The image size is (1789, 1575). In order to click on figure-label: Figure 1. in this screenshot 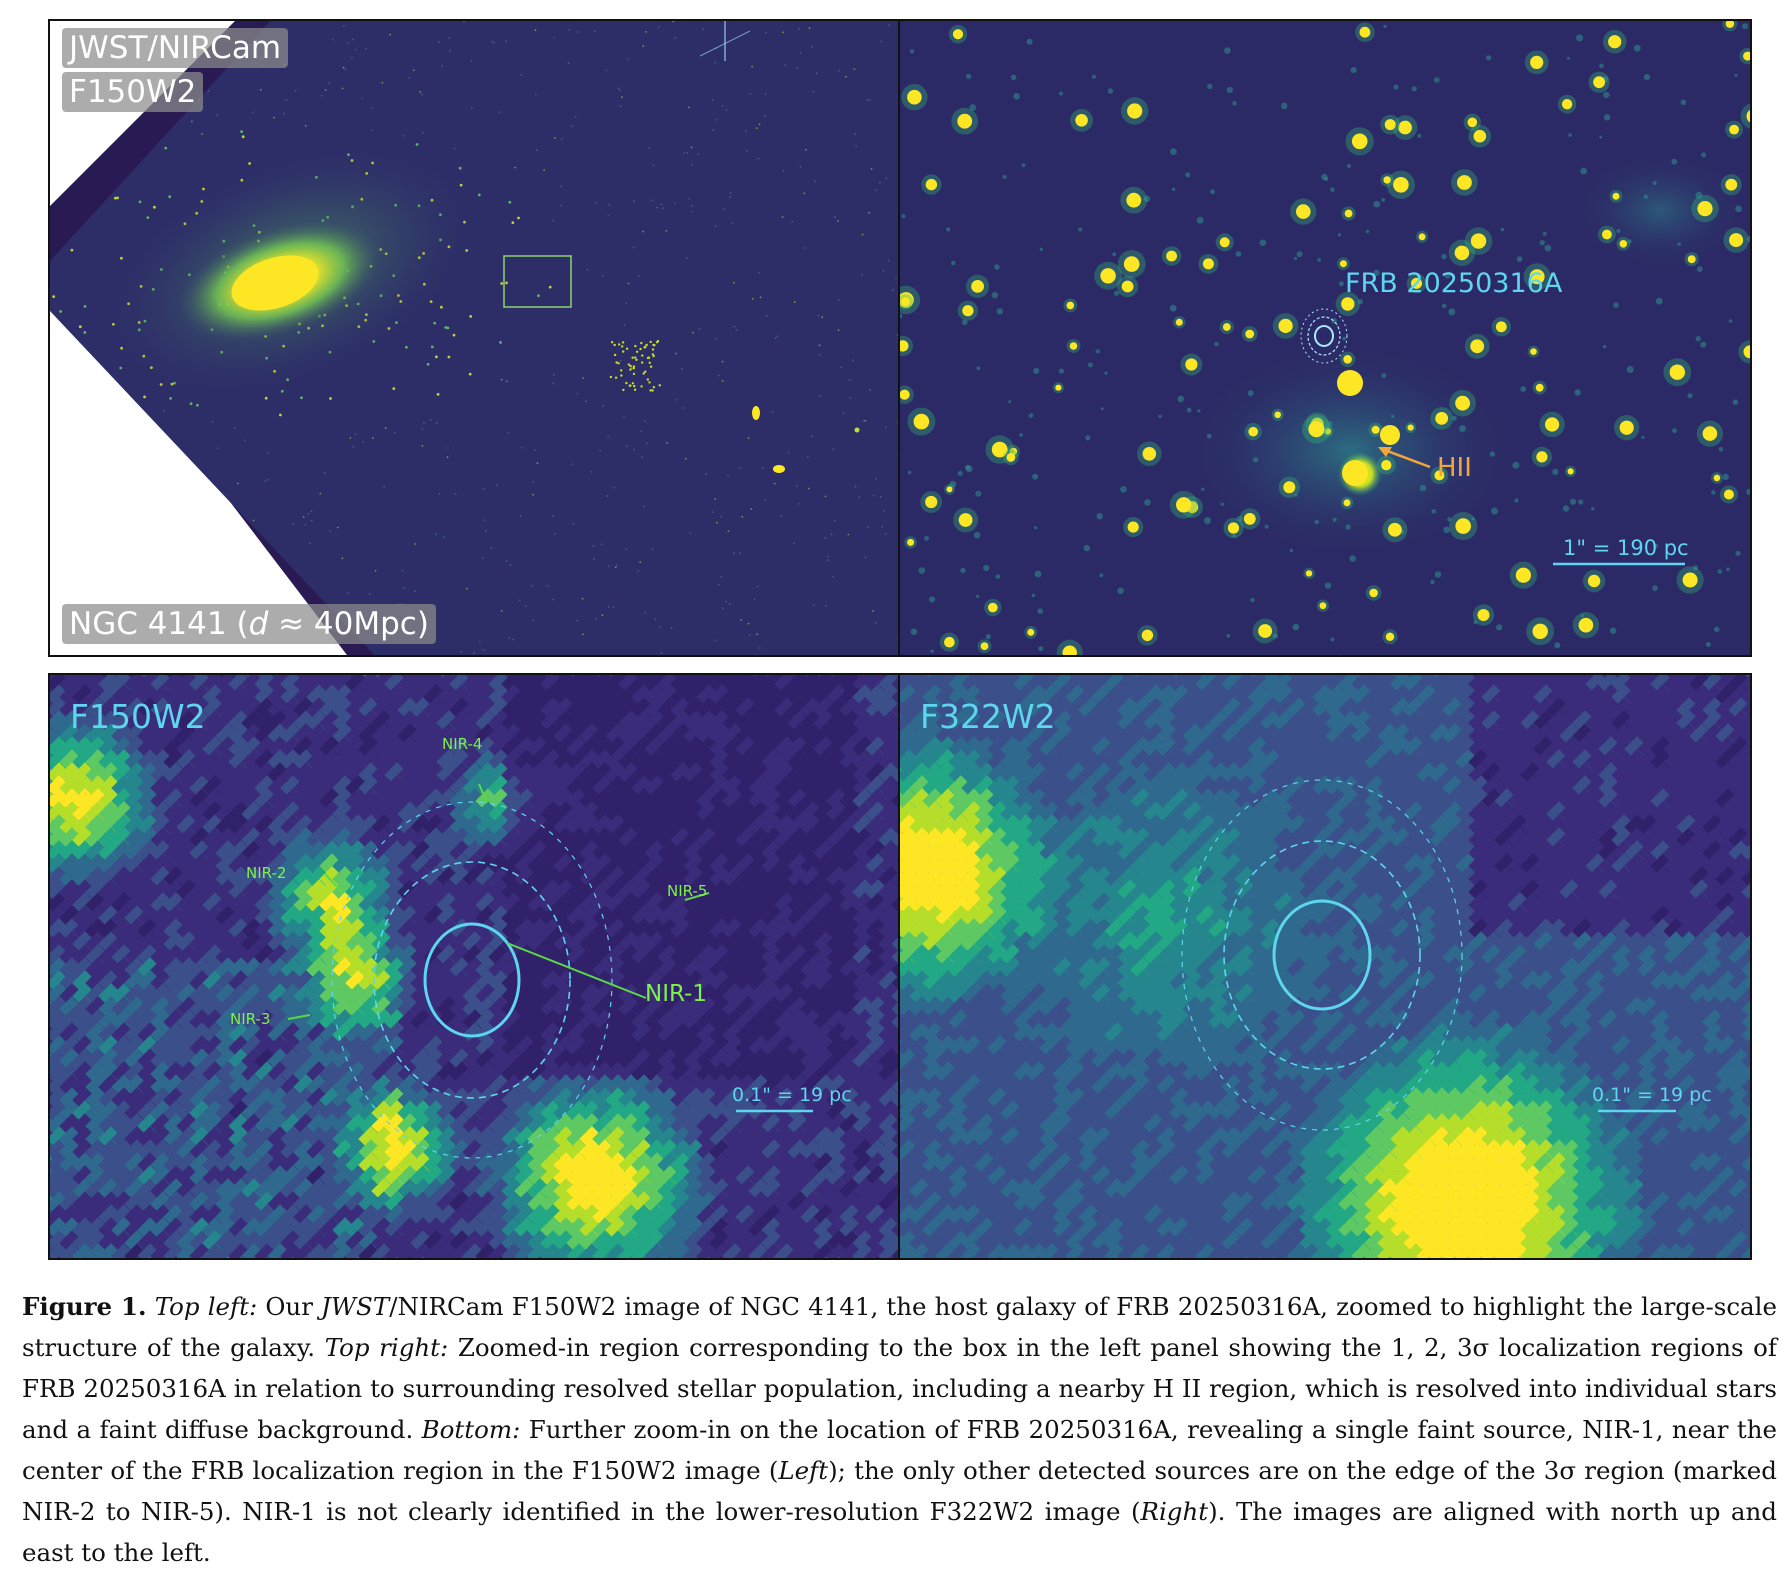, I will do `click(84, 1306)`.